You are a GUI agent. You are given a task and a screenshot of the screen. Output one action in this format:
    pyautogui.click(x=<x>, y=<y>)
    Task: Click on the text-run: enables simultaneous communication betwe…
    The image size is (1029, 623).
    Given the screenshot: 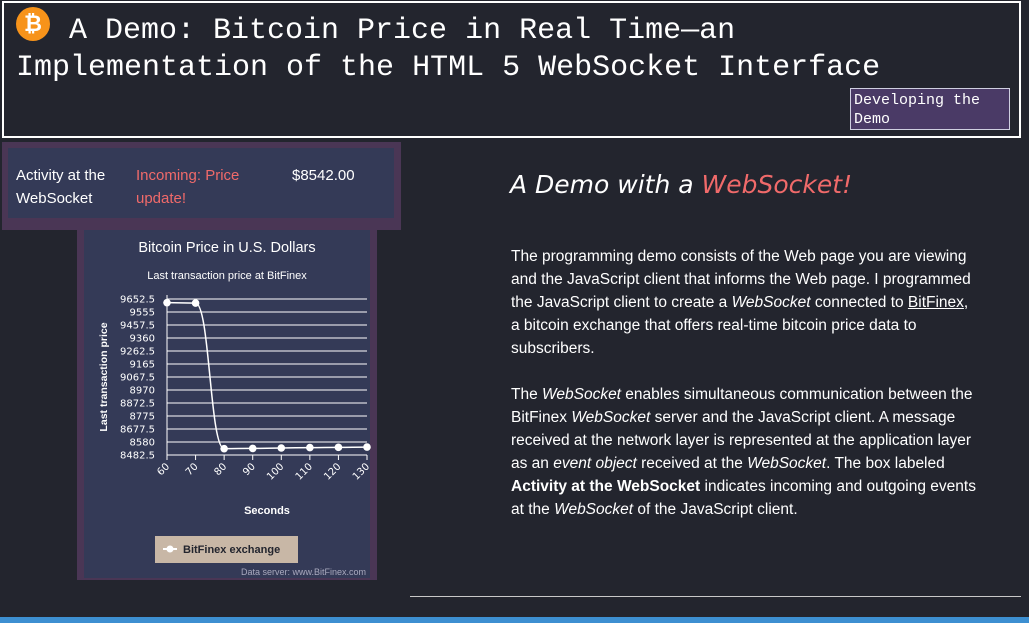 What is the action you would take?
    pyautogui.click(x=742, y=406)
    